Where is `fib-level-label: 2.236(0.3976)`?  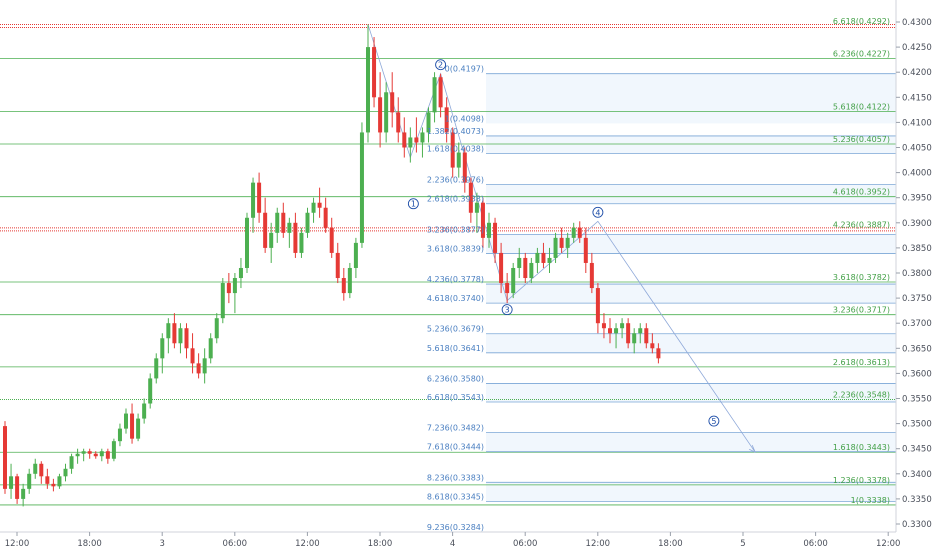 fib-level-label: 2.236(0.3976) is located at coordinates (455, 180).